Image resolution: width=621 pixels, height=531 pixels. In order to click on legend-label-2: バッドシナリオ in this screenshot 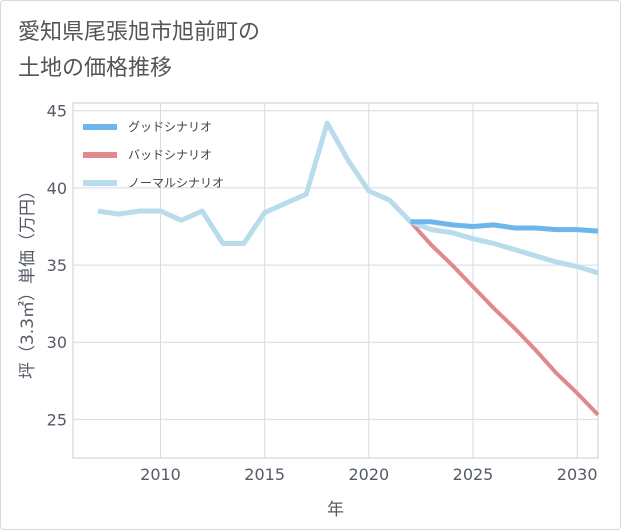, I will do `click(170, 155)`.